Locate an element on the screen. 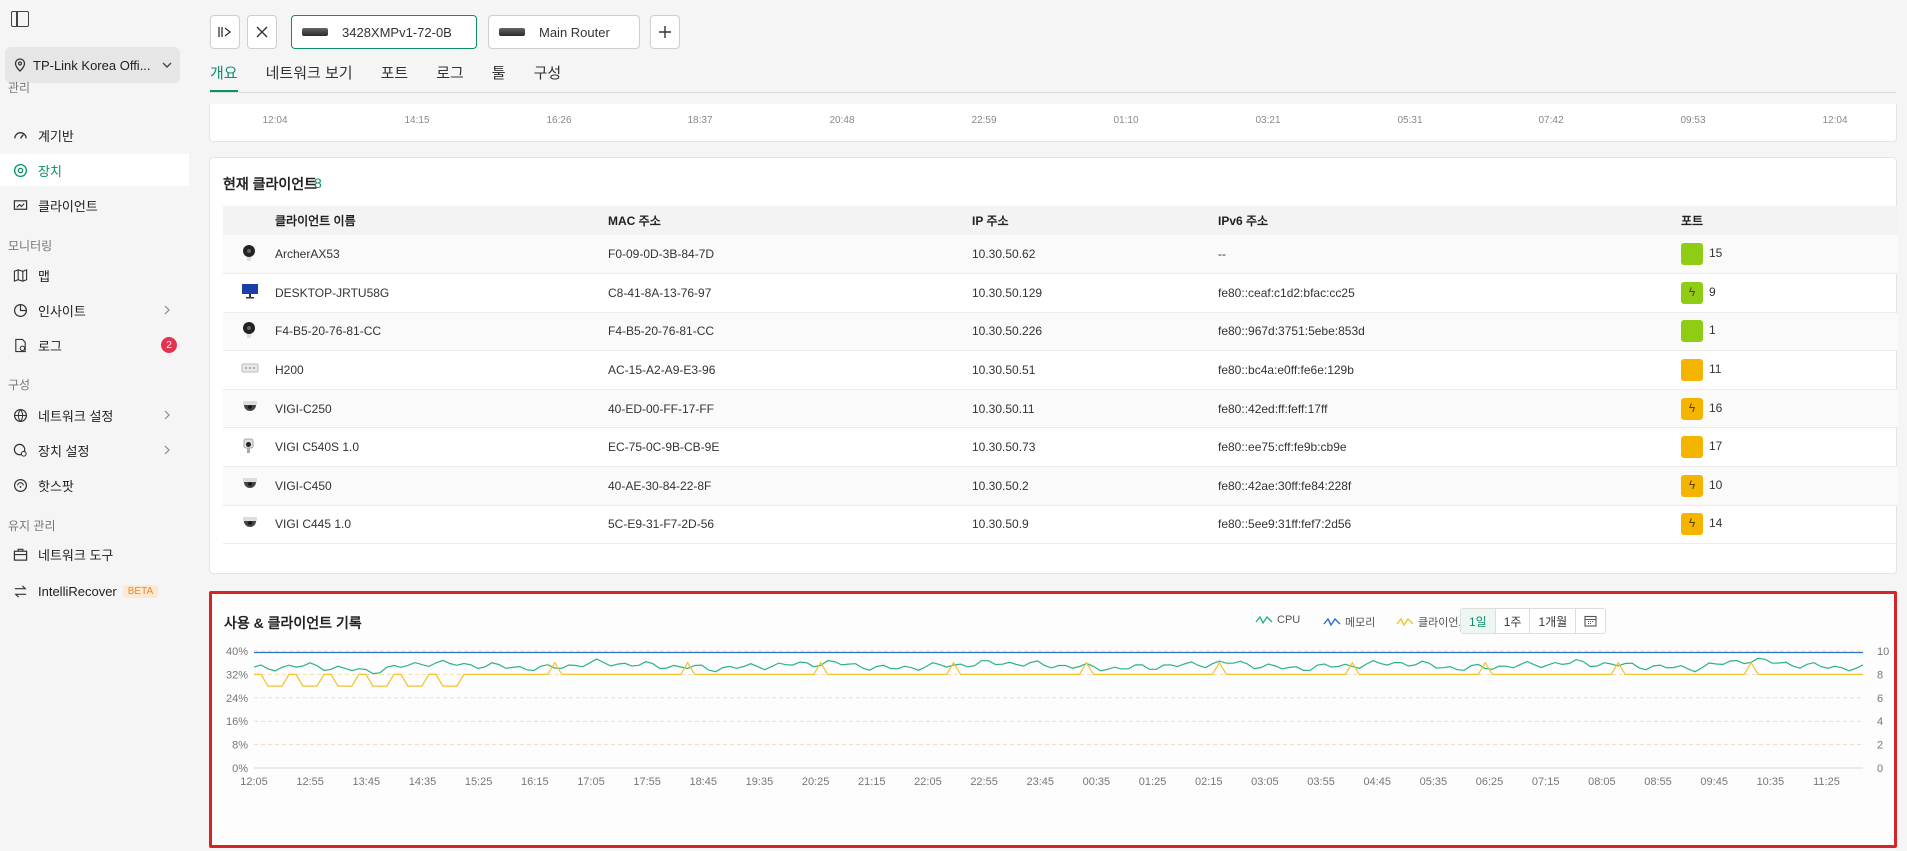 This screenshot has width=1907, height=851. add-tab-button is located at coordinates (665, 32).